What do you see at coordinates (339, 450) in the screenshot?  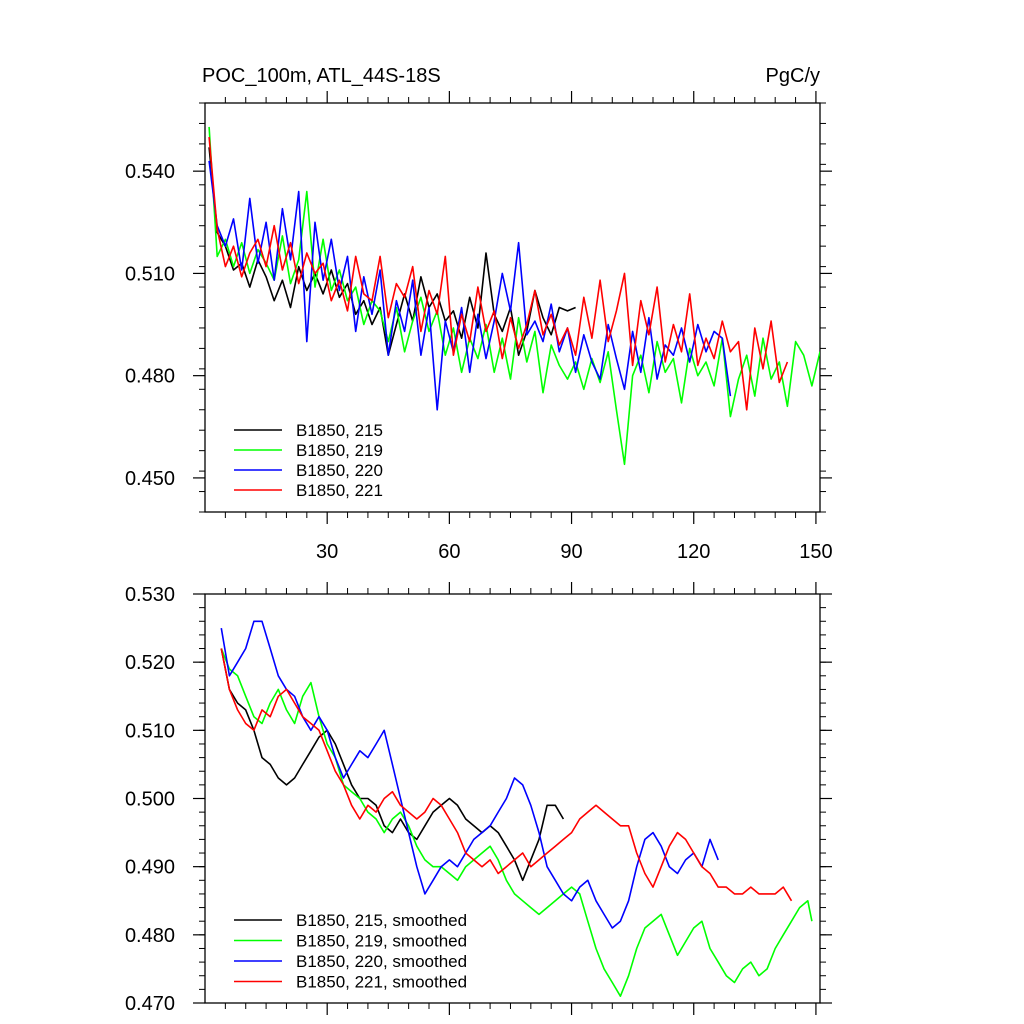 I see `legend-label-2: B1850, 219` at bounding box center [339, 450].